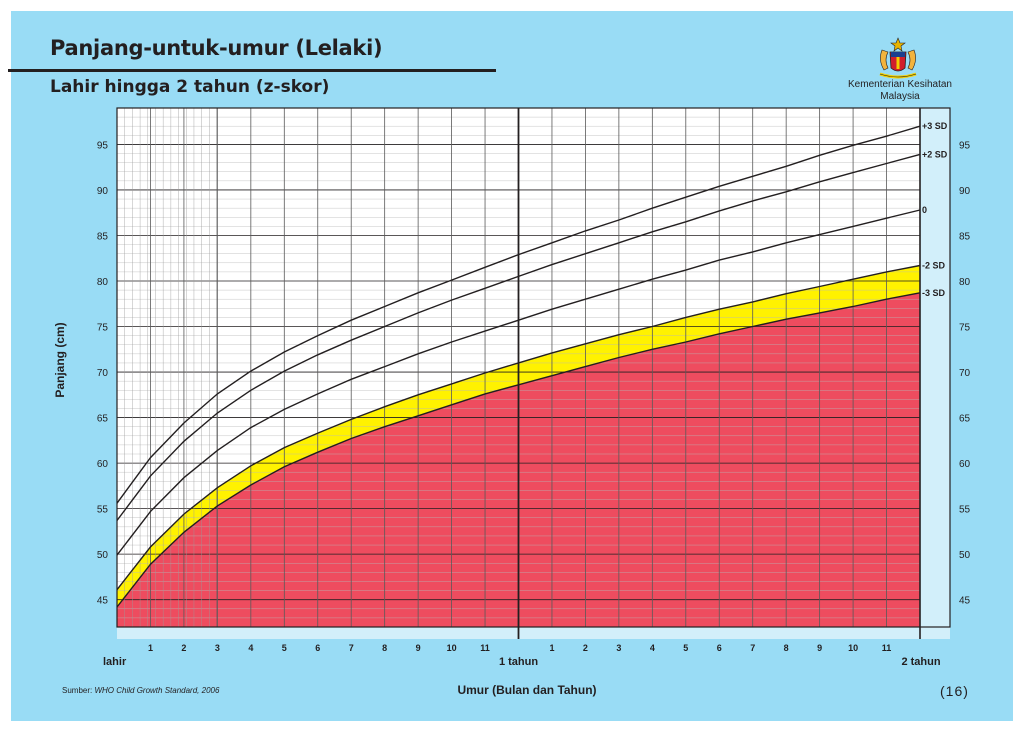 This screenshot has height=732, width=1024. What do you see at coordinates (934, 293) in the screenshot?
I see `curve-label: -3 SD` at bounding box center [934, 293].